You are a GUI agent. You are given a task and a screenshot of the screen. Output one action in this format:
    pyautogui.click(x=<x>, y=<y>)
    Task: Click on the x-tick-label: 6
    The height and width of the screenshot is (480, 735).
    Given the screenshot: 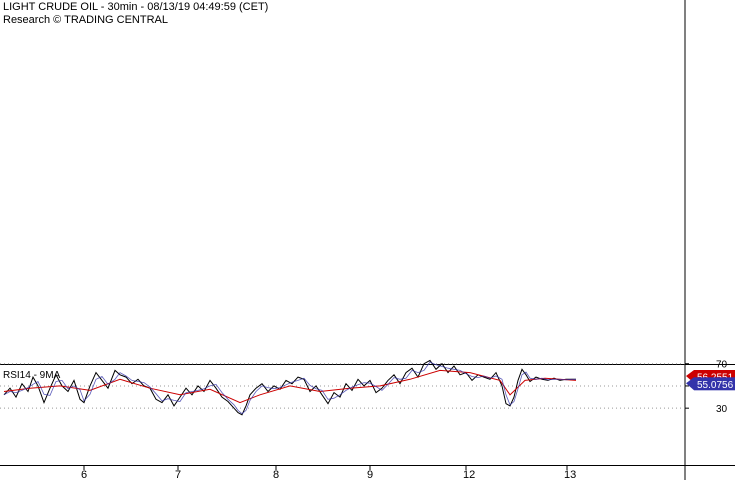 What is the action you would take?
    pyautogui.click(x=84, y=474)
    